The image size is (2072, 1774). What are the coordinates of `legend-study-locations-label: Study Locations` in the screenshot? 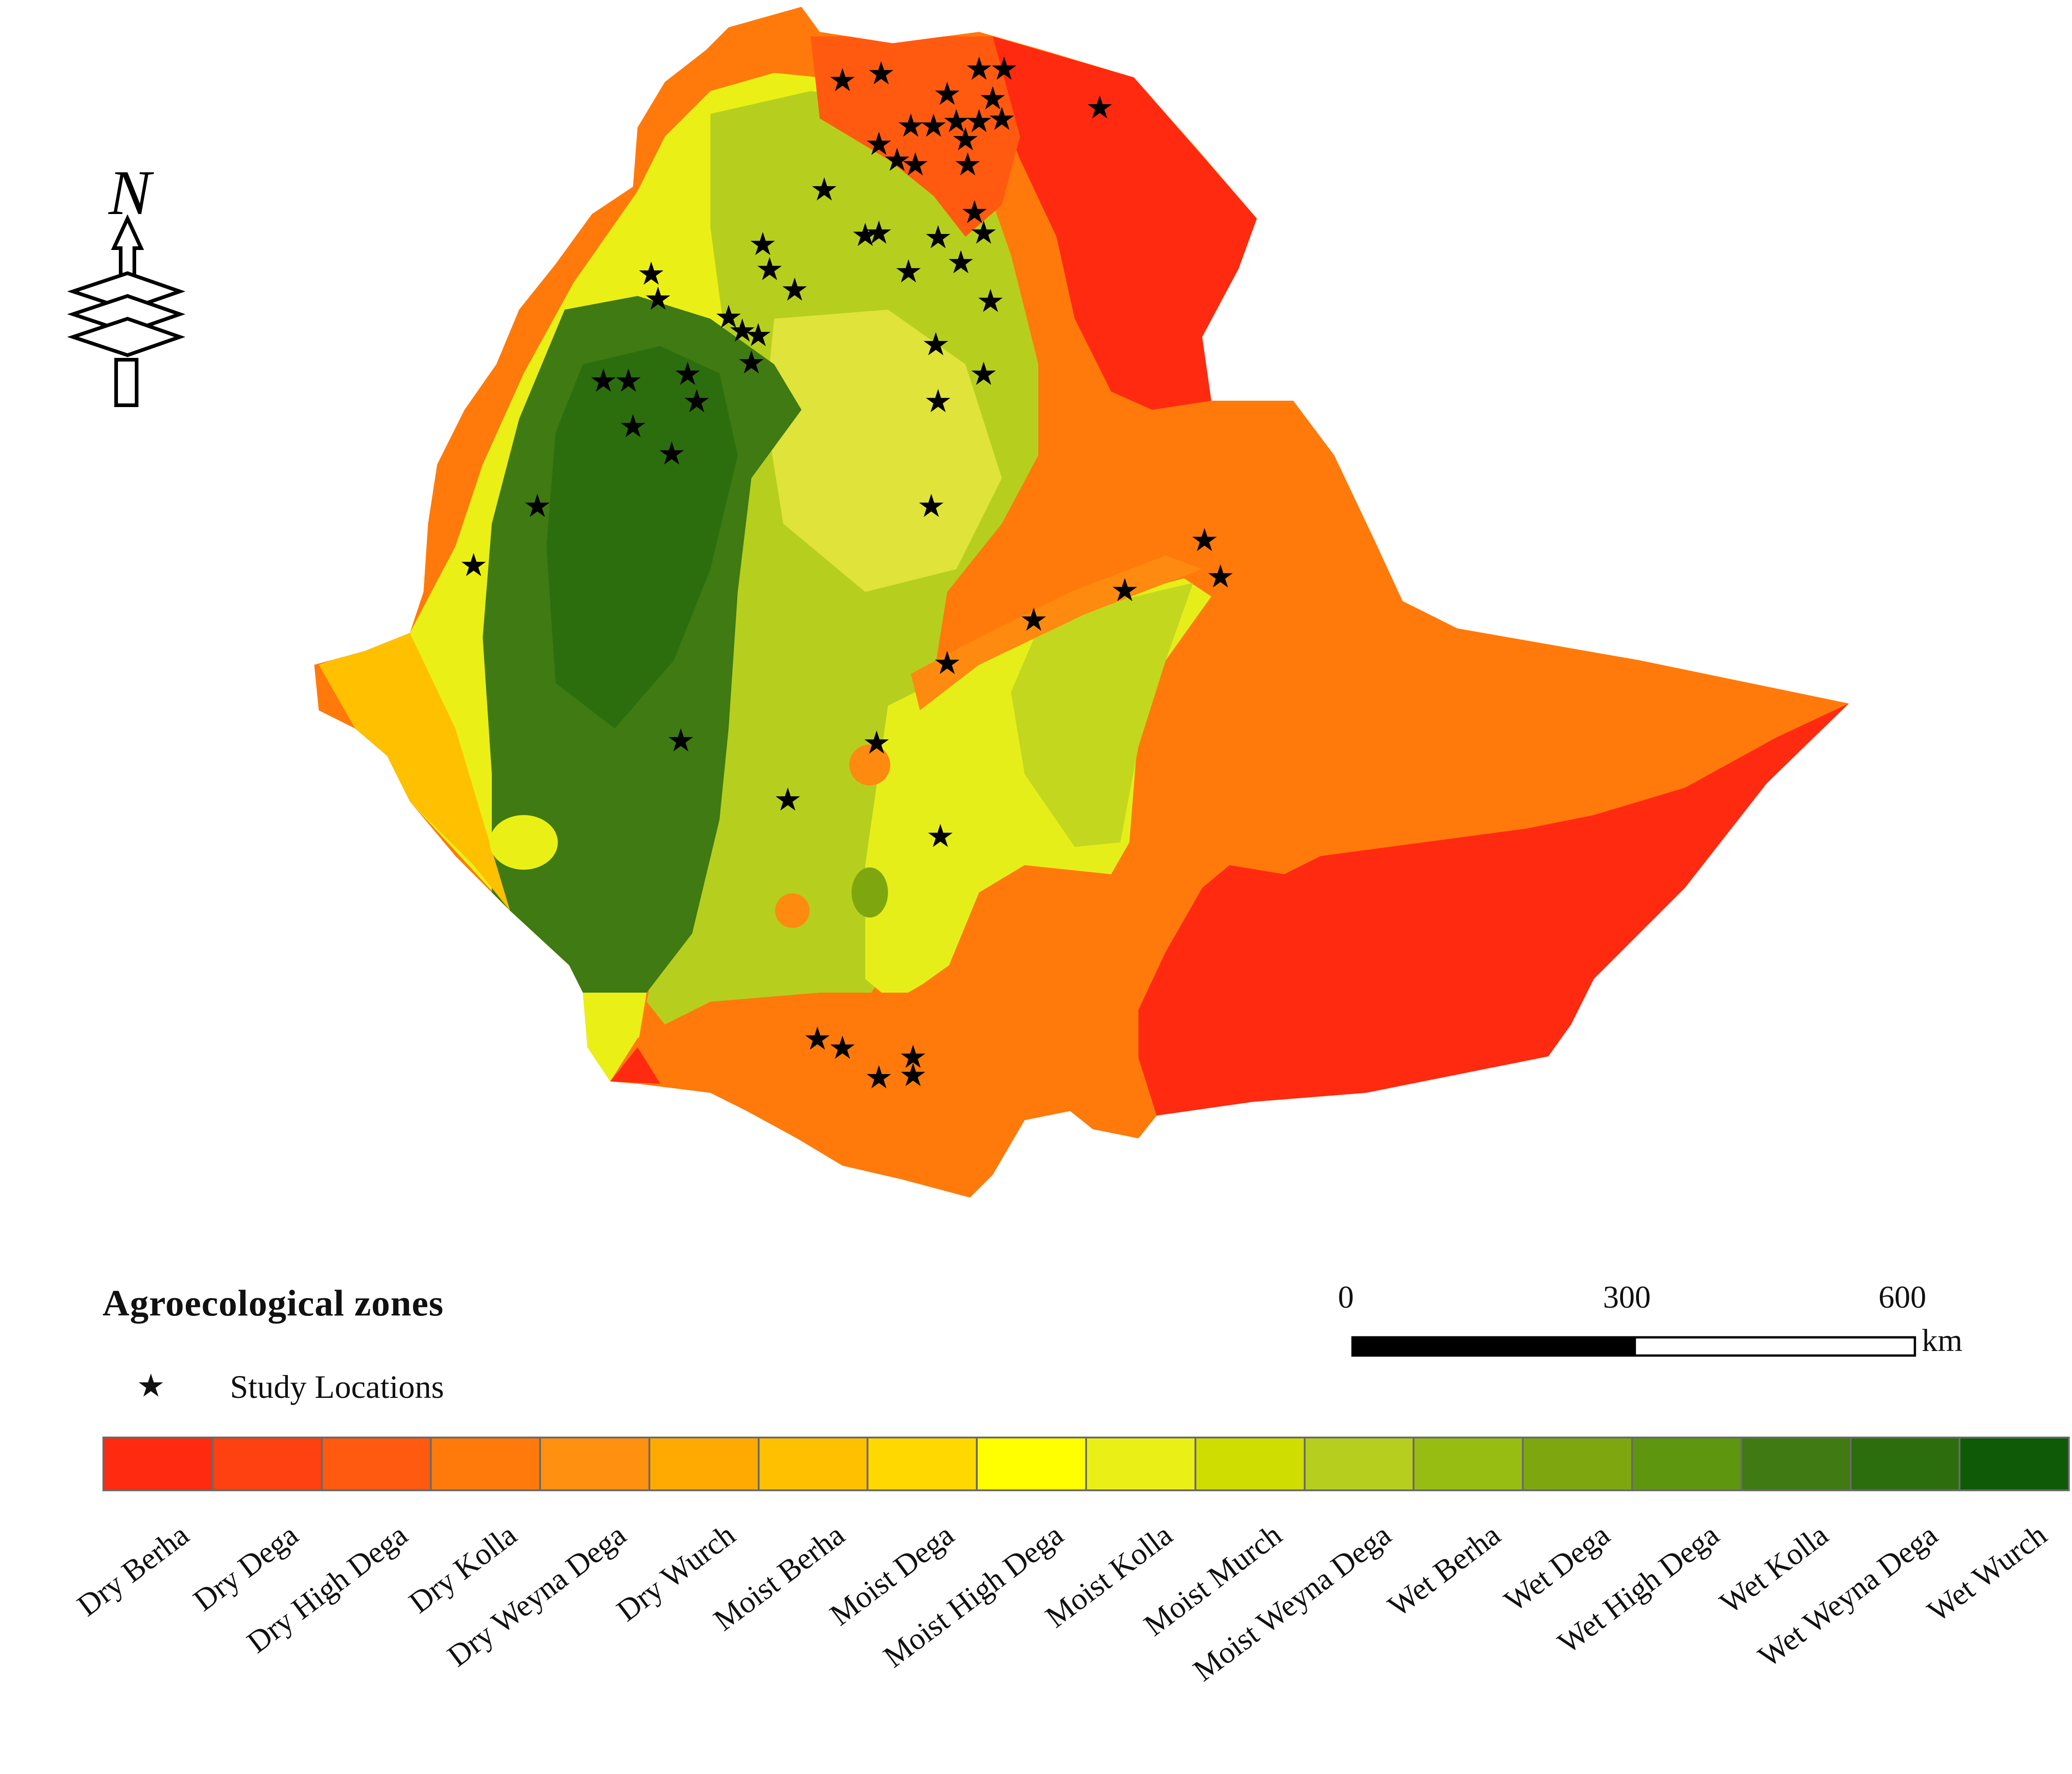 It's located at (337, 1387).